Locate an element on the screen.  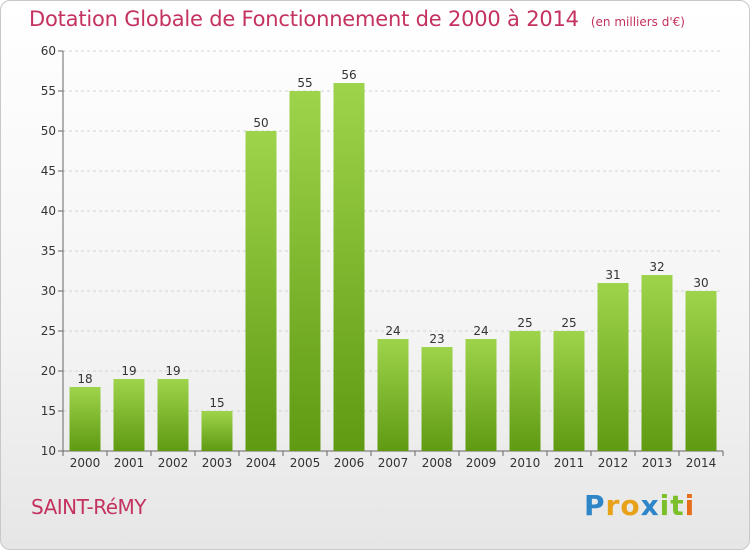
bar-2008 is located at coordinates (437, 399).